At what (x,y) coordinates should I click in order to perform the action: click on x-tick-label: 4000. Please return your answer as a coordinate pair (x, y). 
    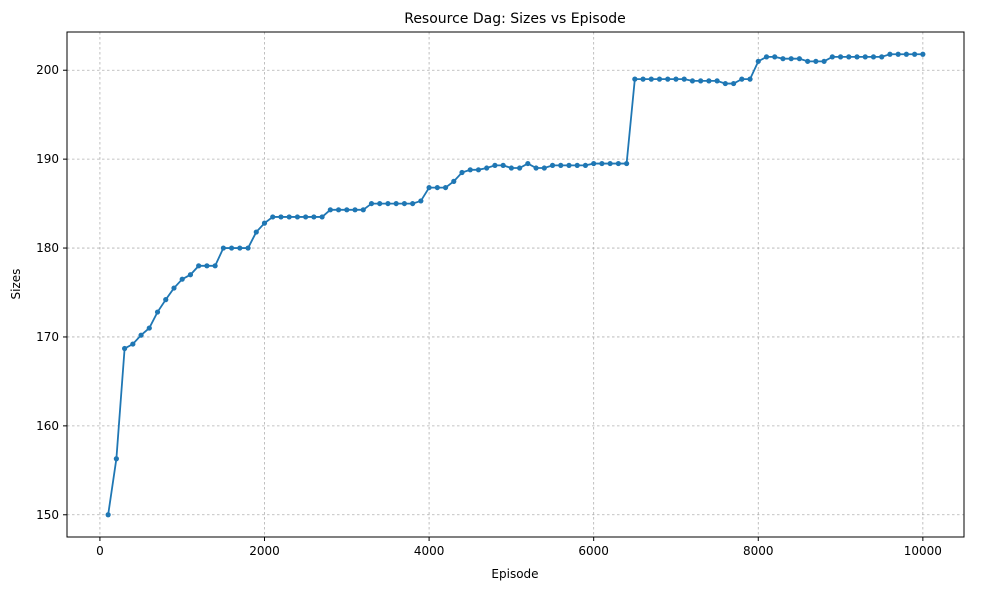
    Looking at the image, I should click on (429, 551).